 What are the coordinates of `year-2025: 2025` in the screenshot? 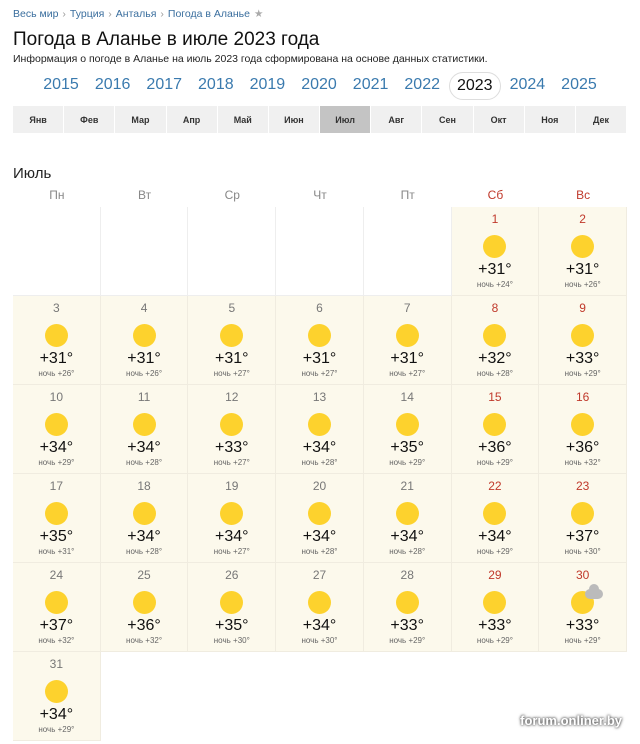 It's located at (579, 84).